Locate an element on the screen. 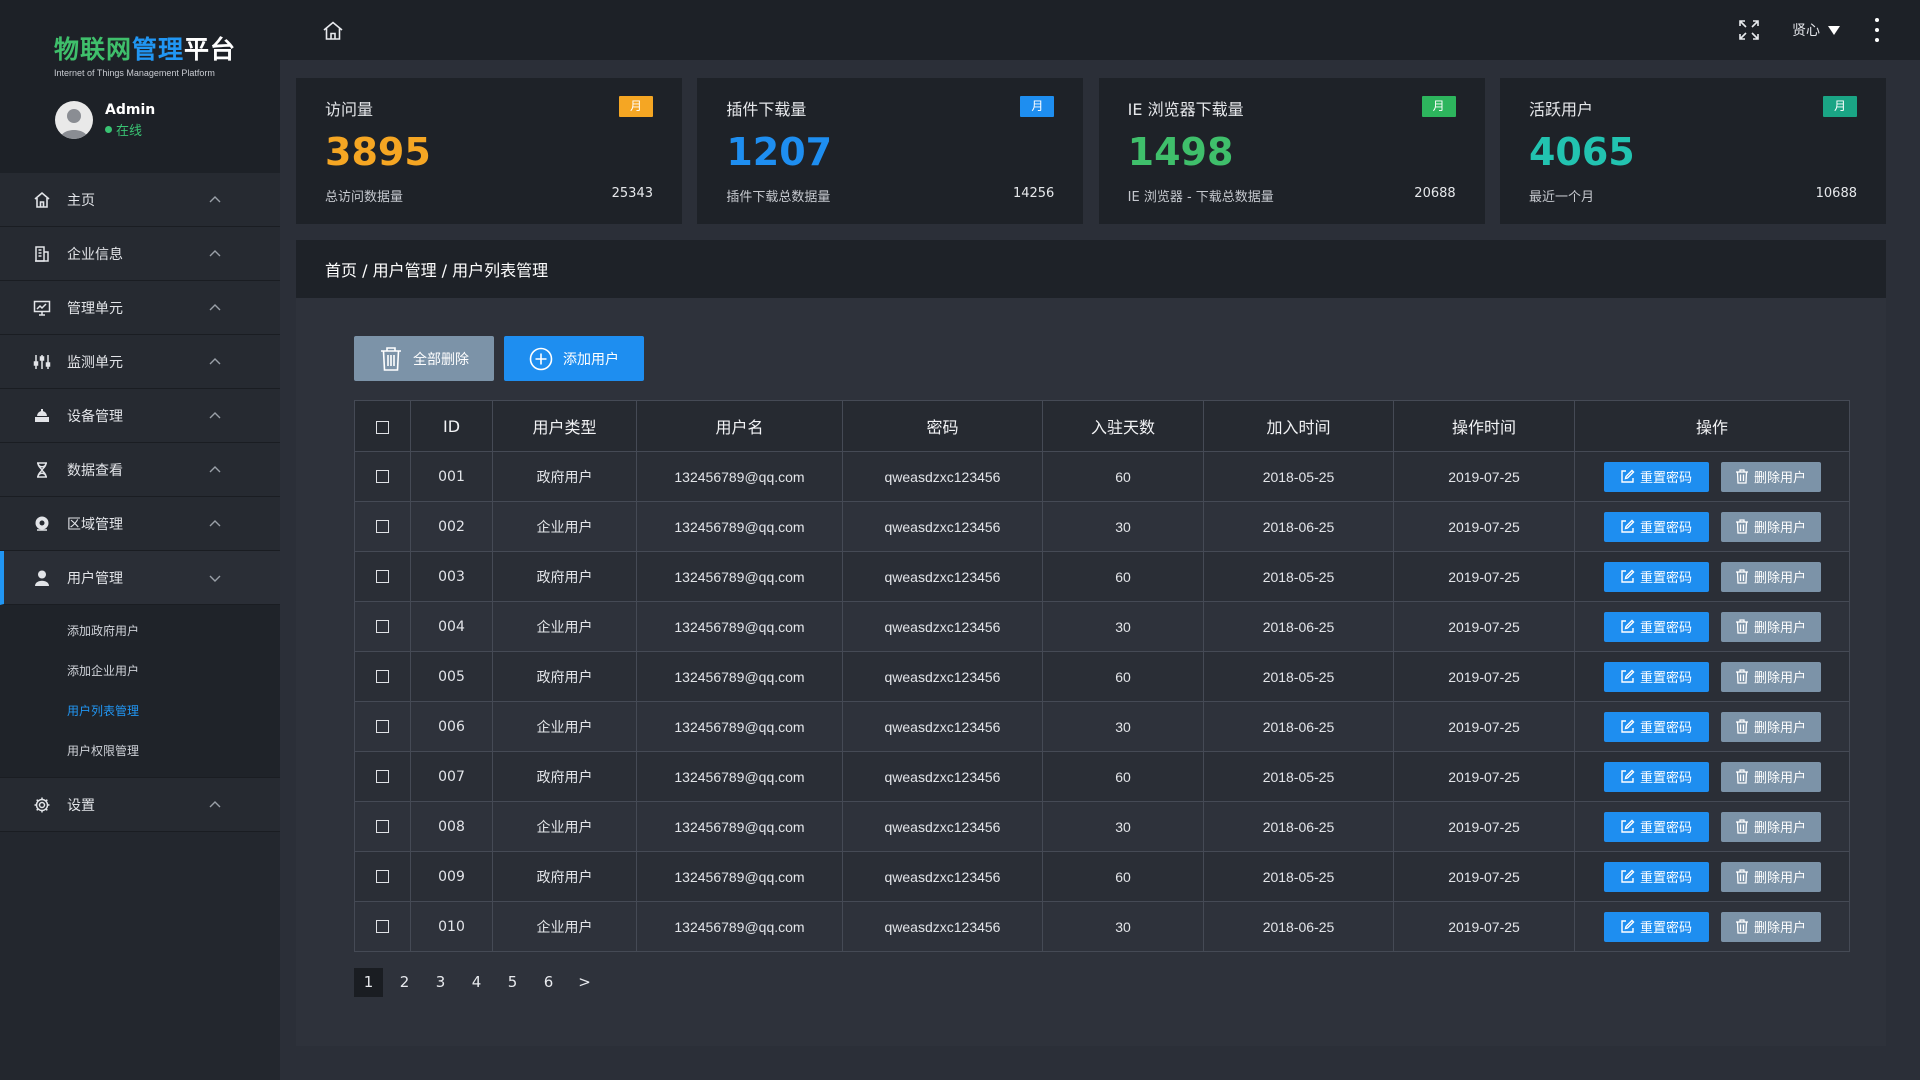 The image size is (1920, 1080). fullscreen-icon is located at coordinates (1749, 30).